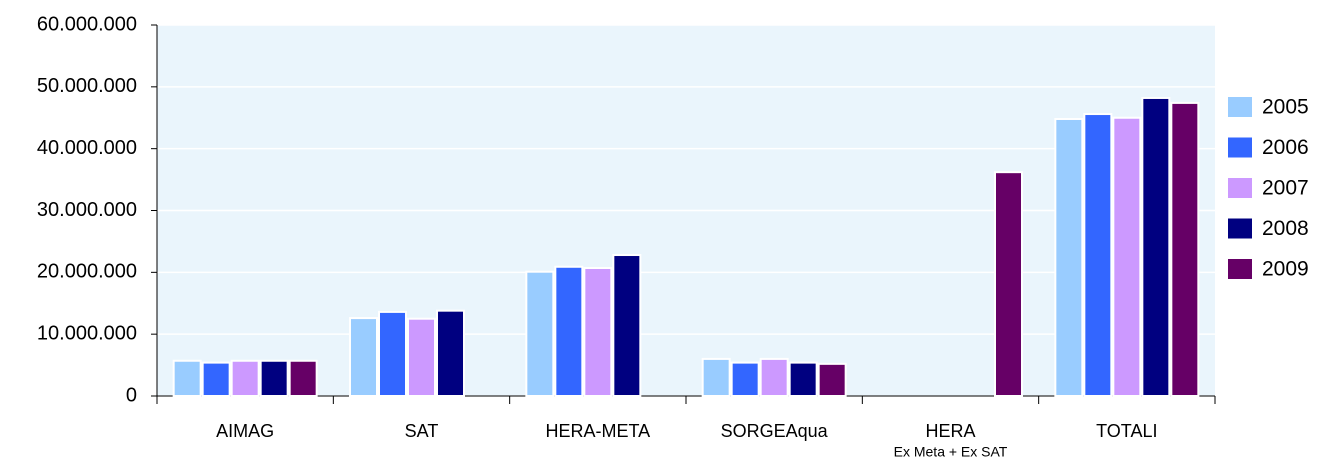 The width and height of the screenshot is (1323, 461). What do you see at coordinates (87, 210) in the screenshot?
I see `y-tick-label: 30.000.000` at bounding box center [87, 210].